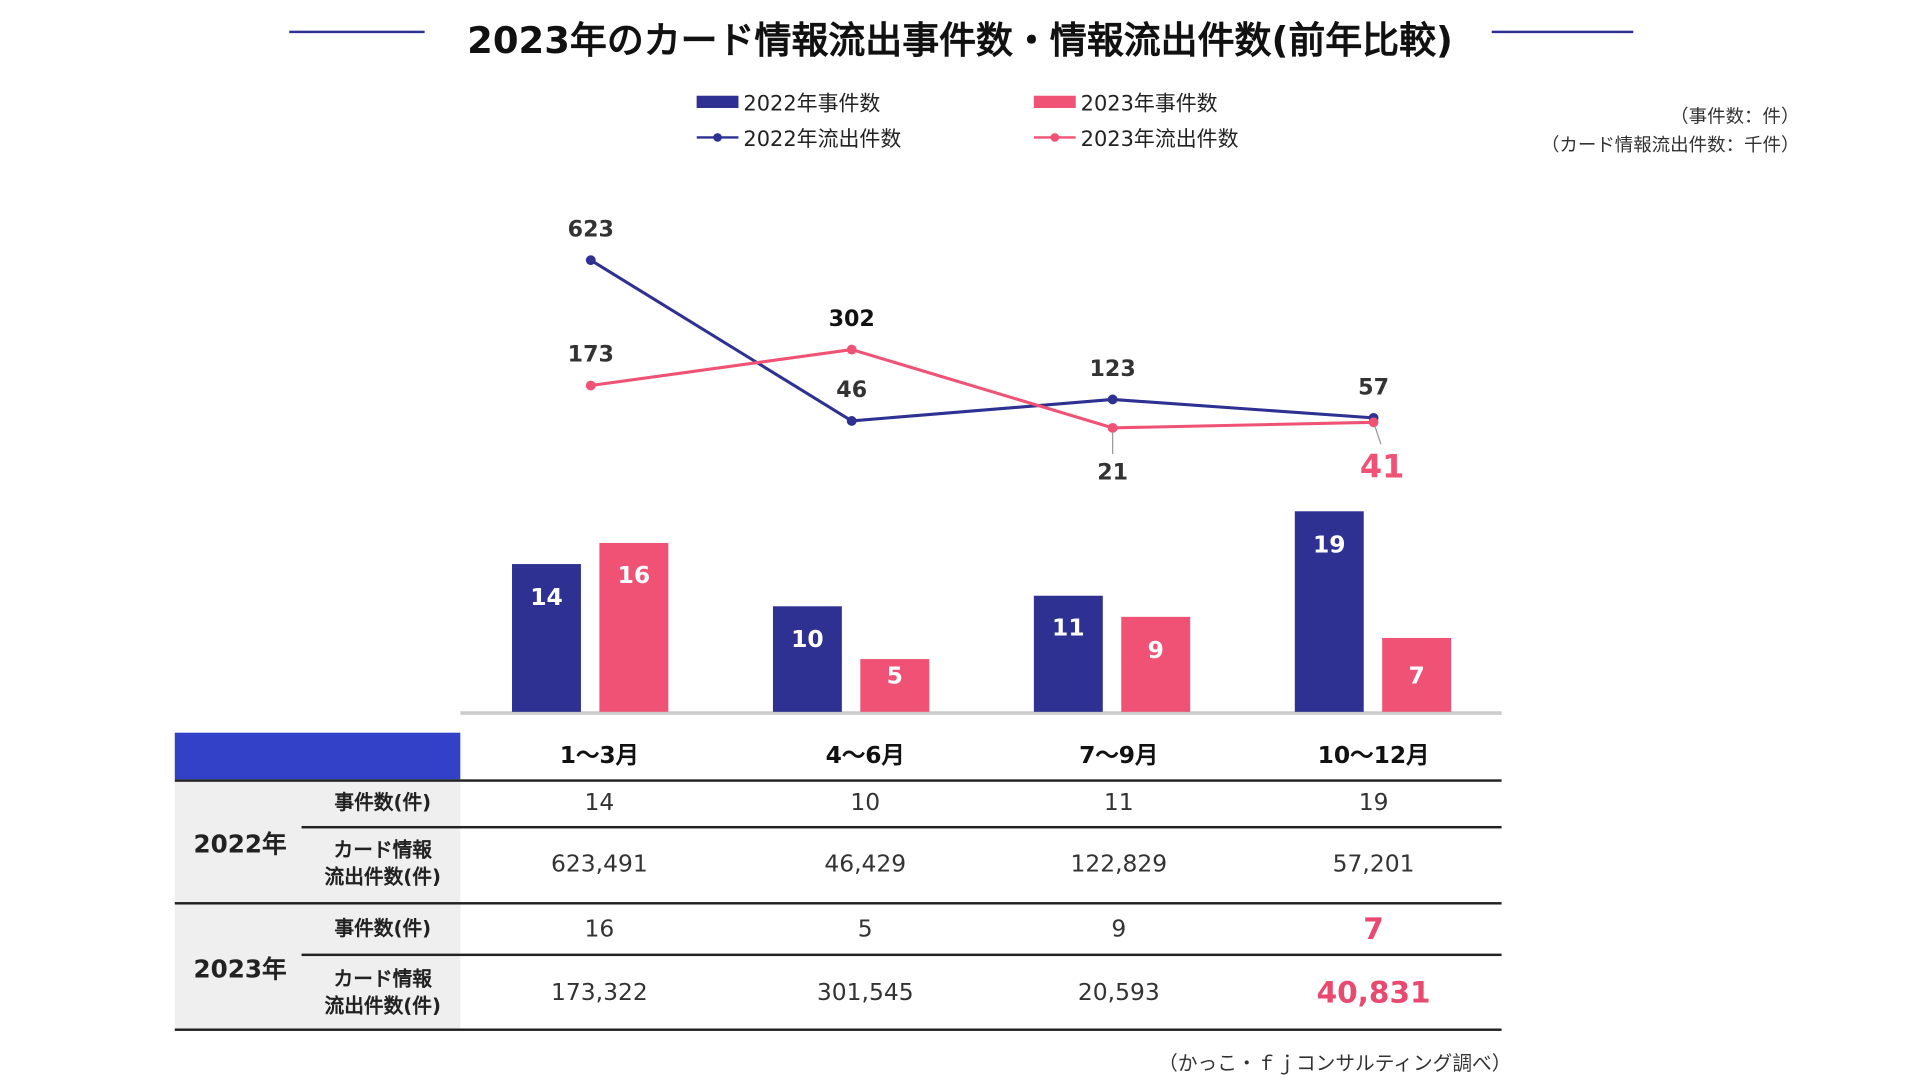 Image resolution: width=1920 pixels, height=1080 pixels. I want to click on row-year: 2023年, so click(240, 969).